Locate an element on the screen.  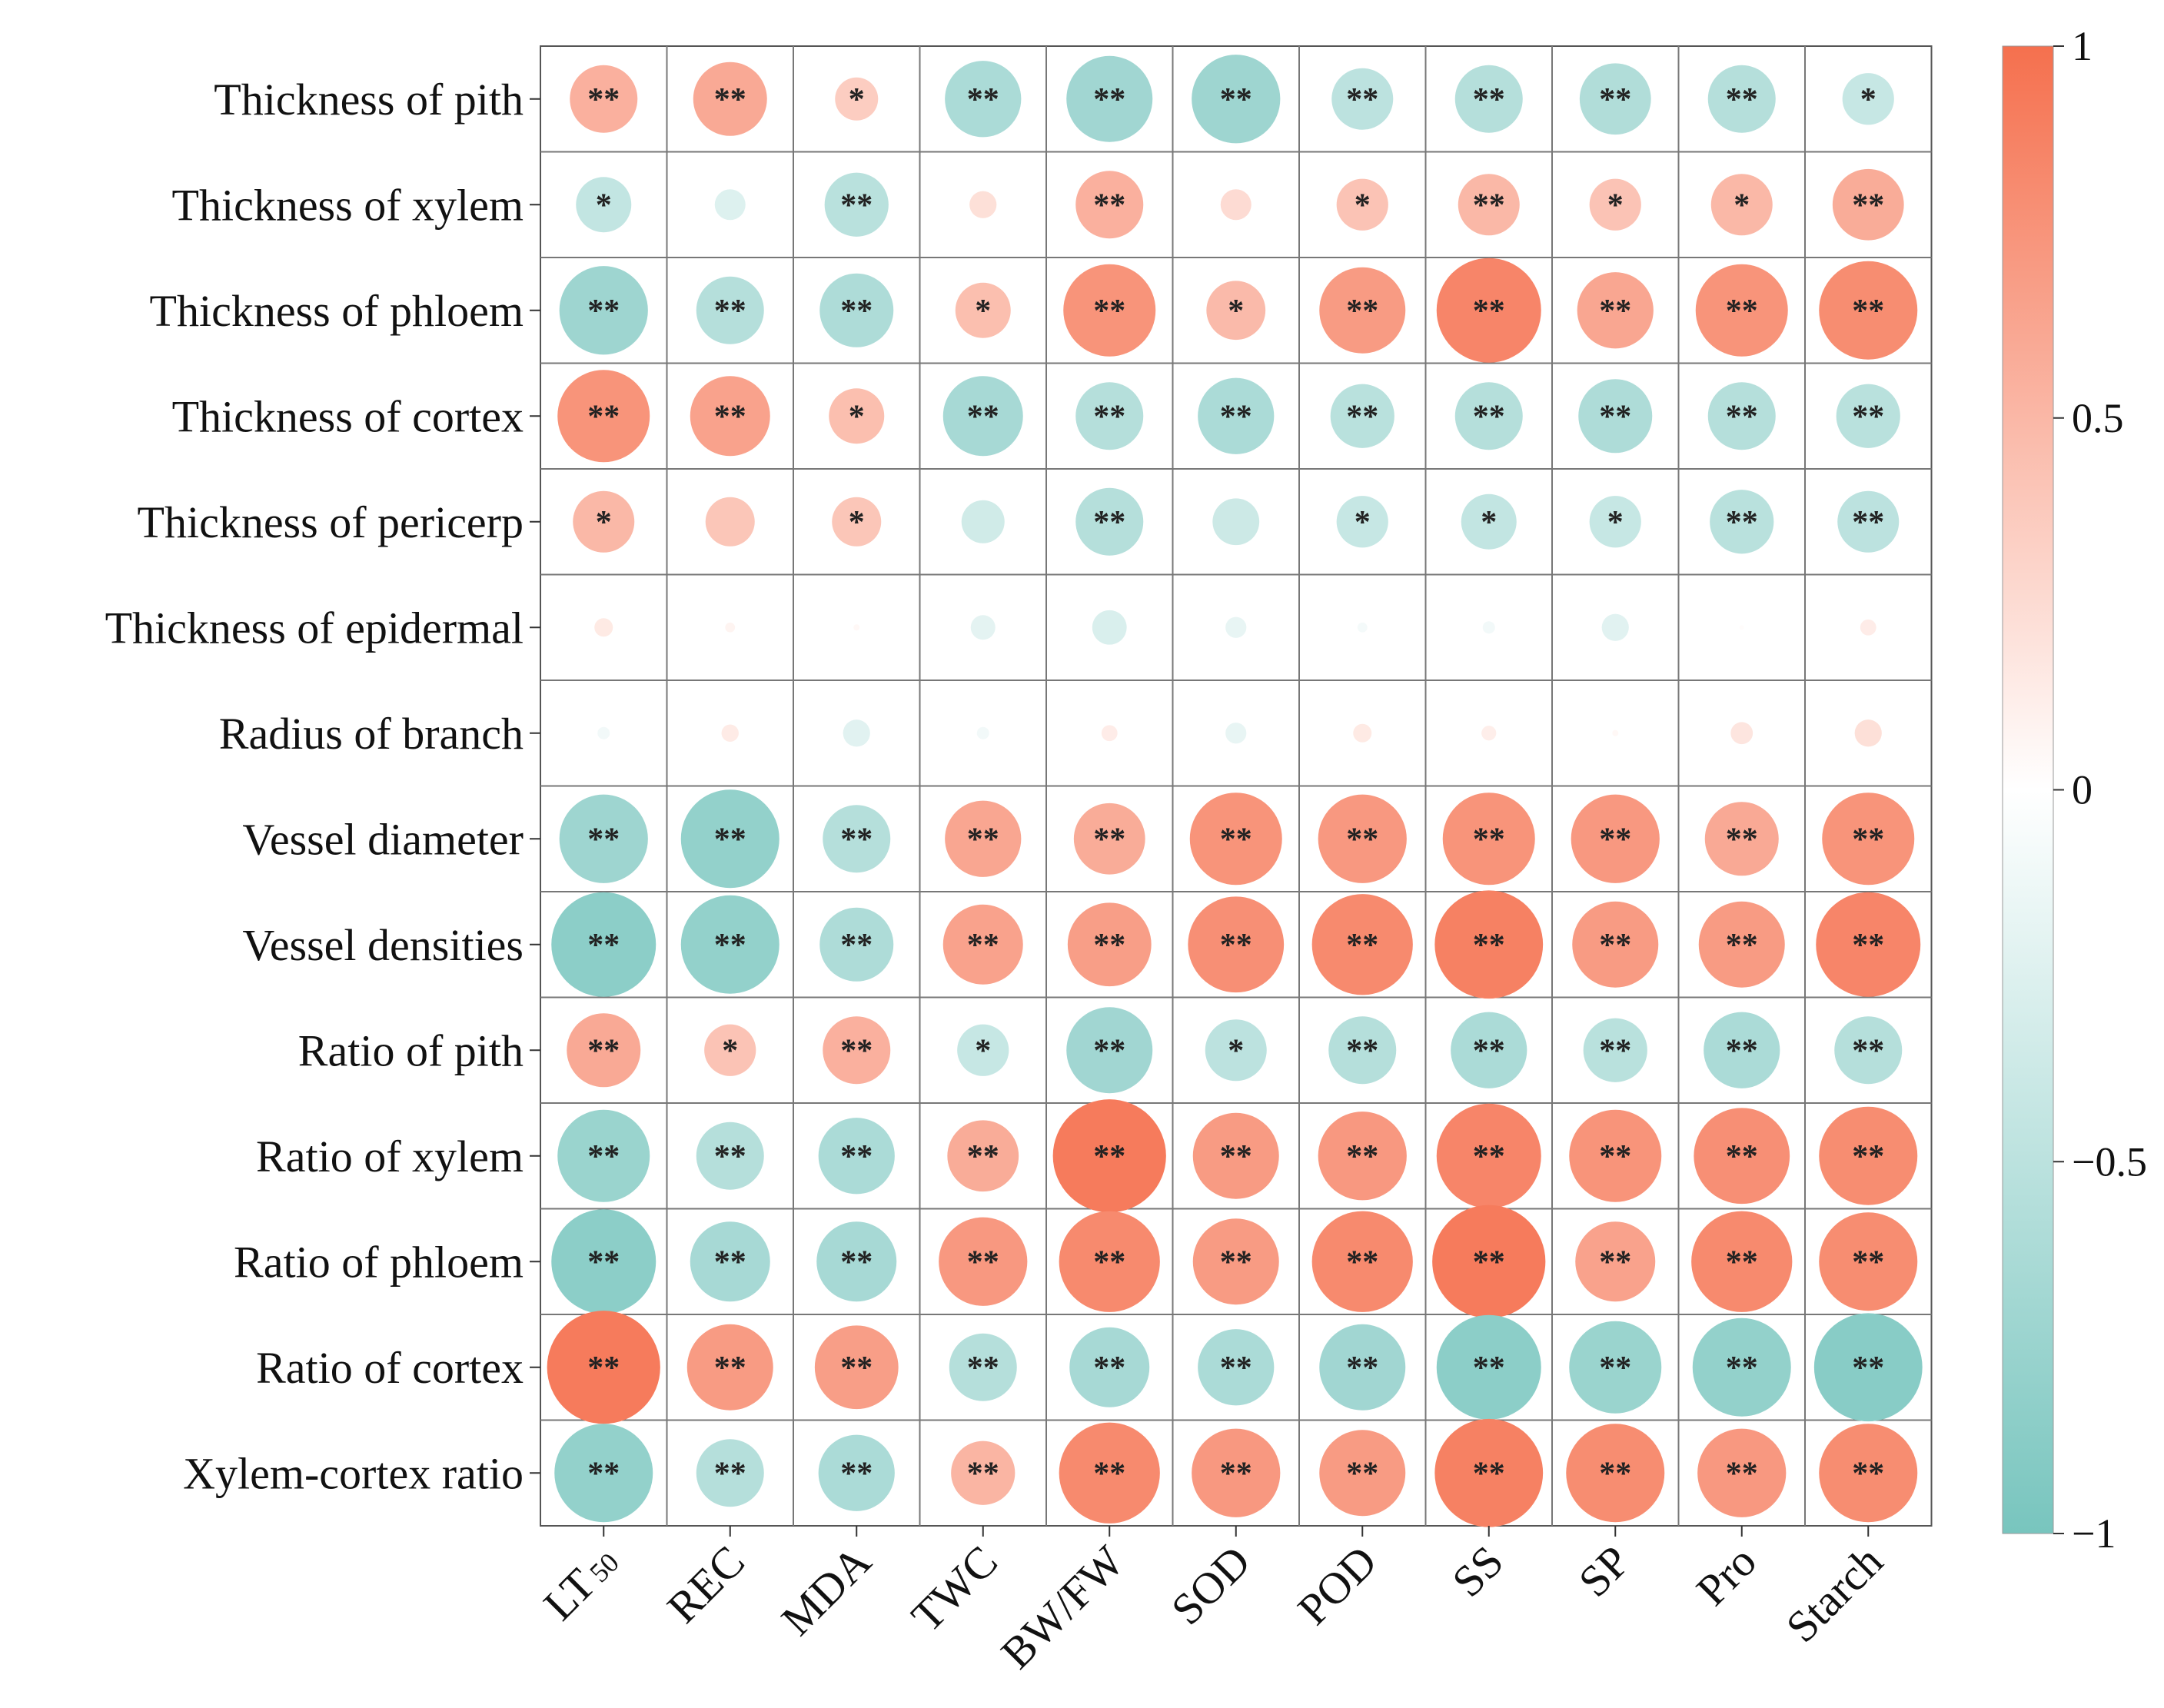
colorbar-tick-label: −1 is located at coordinates (2094, 1533).